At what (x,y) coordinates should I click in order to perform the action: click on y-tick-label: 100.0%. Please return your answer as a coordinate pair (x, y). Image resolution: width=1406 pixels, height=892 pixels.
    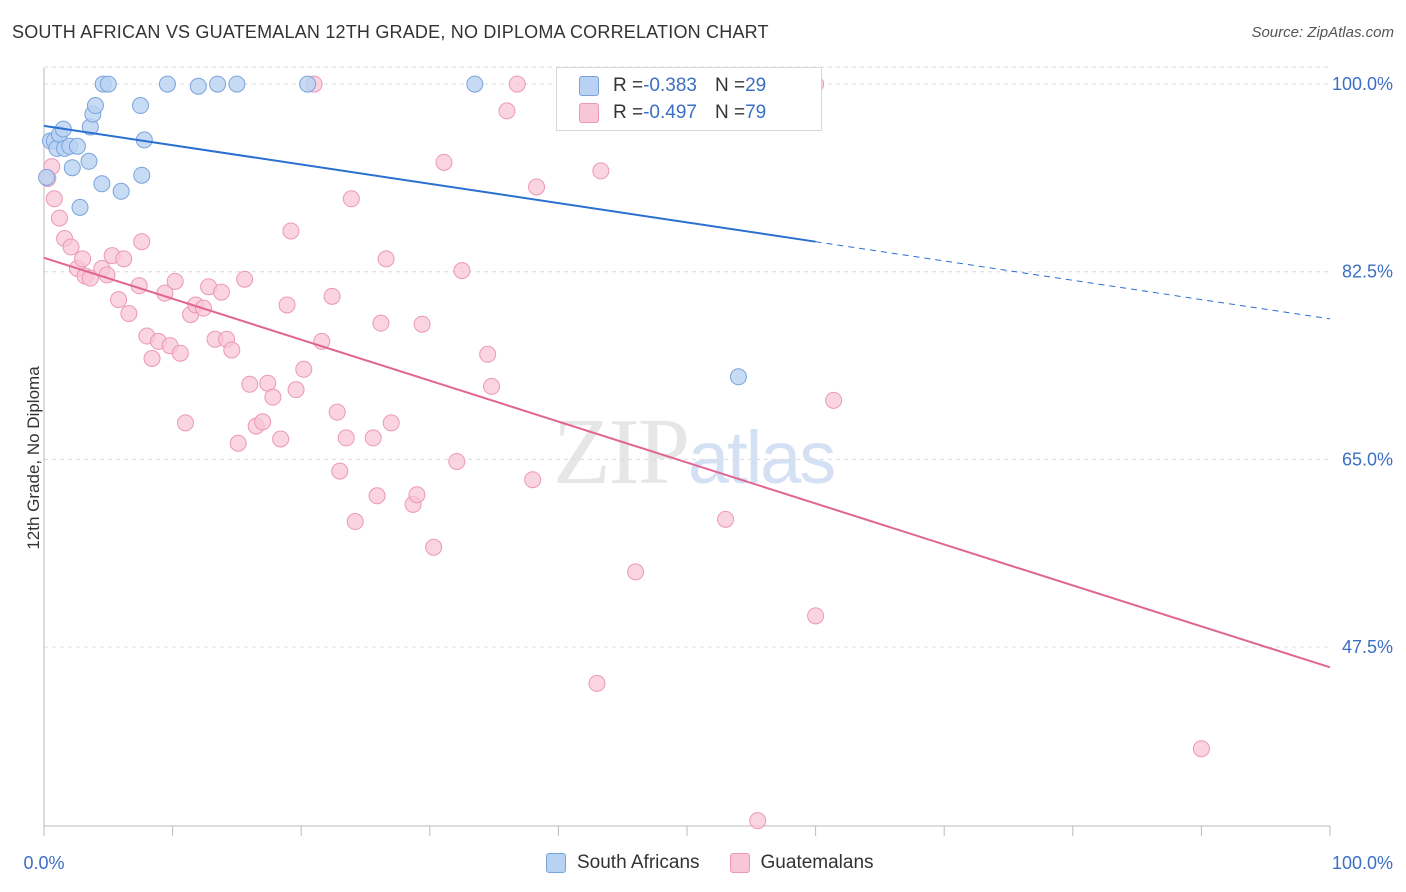
    Looking at the image, I should click on (1362, 84).